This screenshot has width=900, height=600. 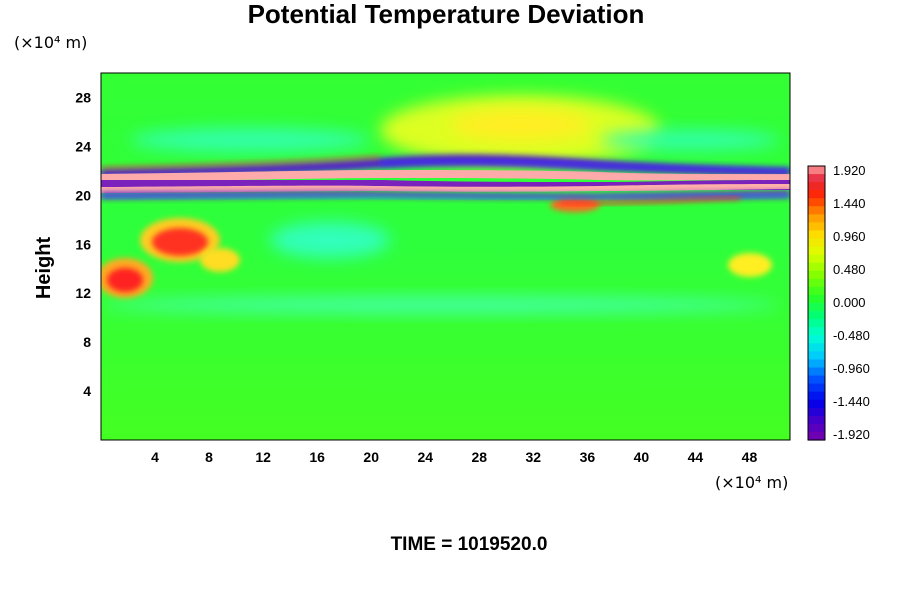 I want to click on field-cold-strip-upper, so click(x=584, y=166).